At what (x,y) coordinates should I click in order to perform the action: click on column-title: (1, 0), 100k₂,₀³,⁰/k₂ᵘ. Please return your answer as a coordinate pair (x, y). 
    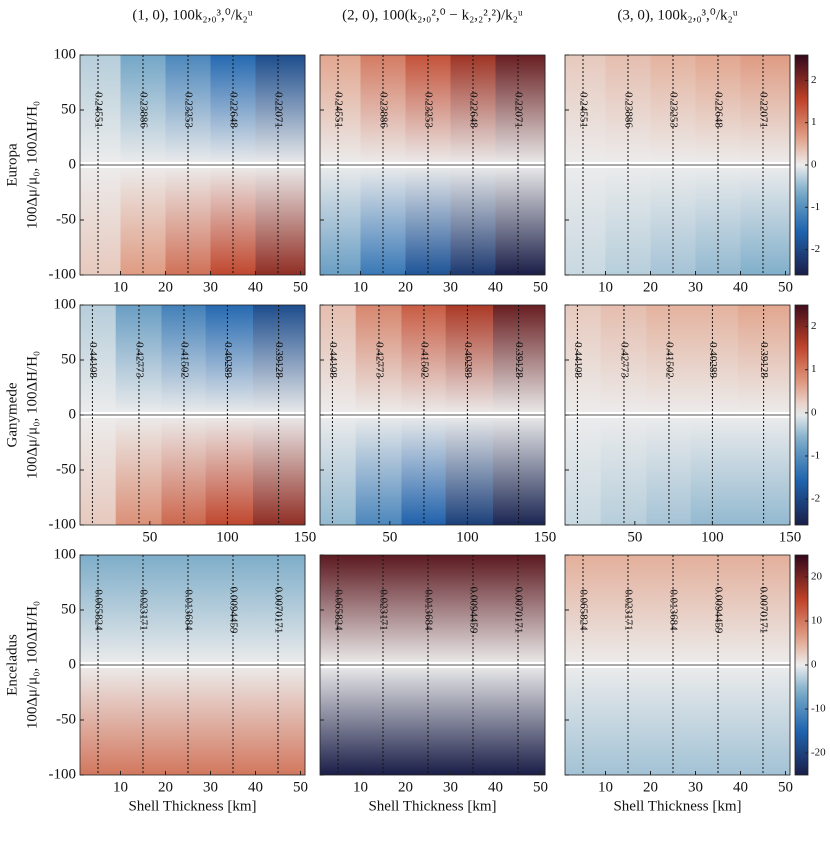
    Looking at the image, I should click on (192, 15).